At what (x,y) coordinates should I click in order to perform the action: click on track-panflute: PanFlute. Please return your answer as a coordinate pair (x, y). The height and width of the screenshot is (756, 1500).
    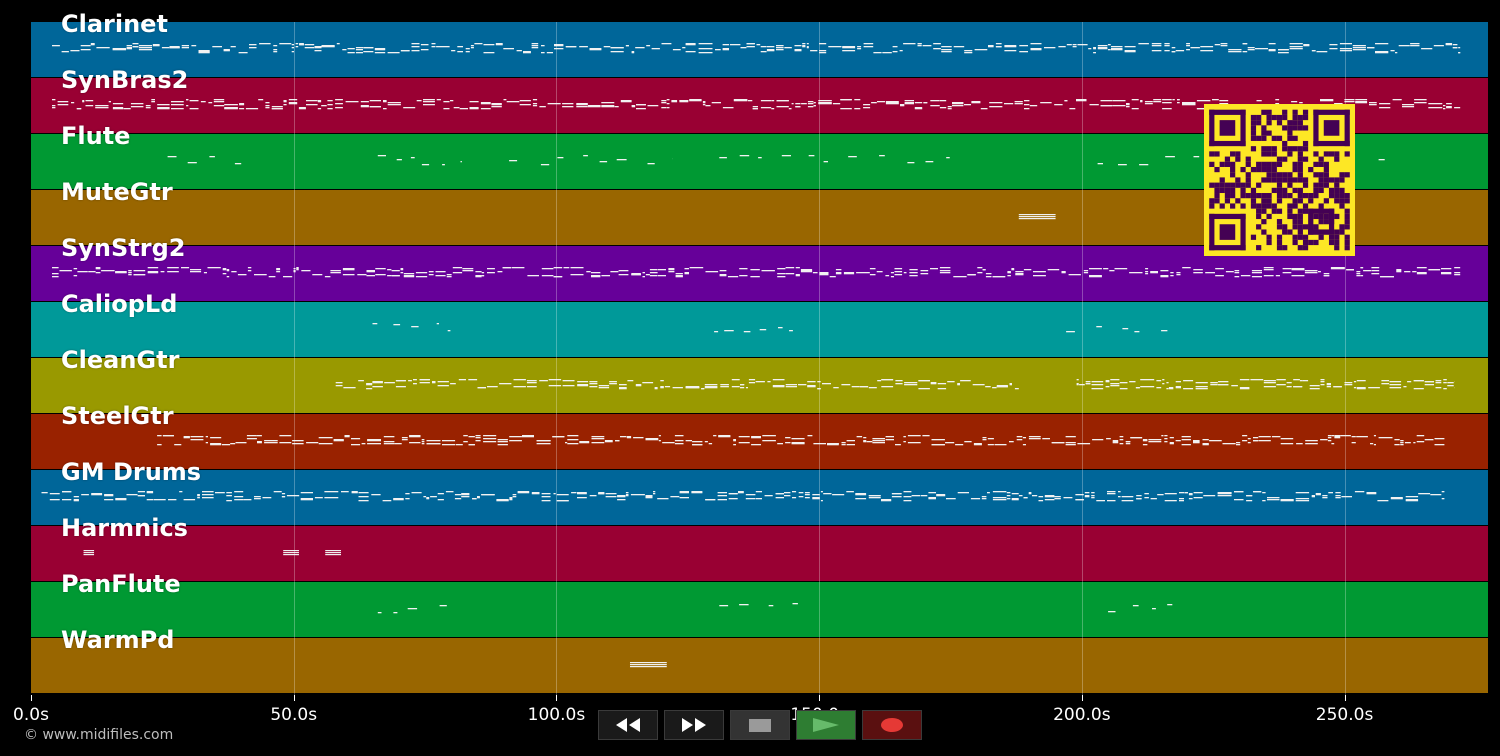
    Looking at the image, I should click on (759, 604).